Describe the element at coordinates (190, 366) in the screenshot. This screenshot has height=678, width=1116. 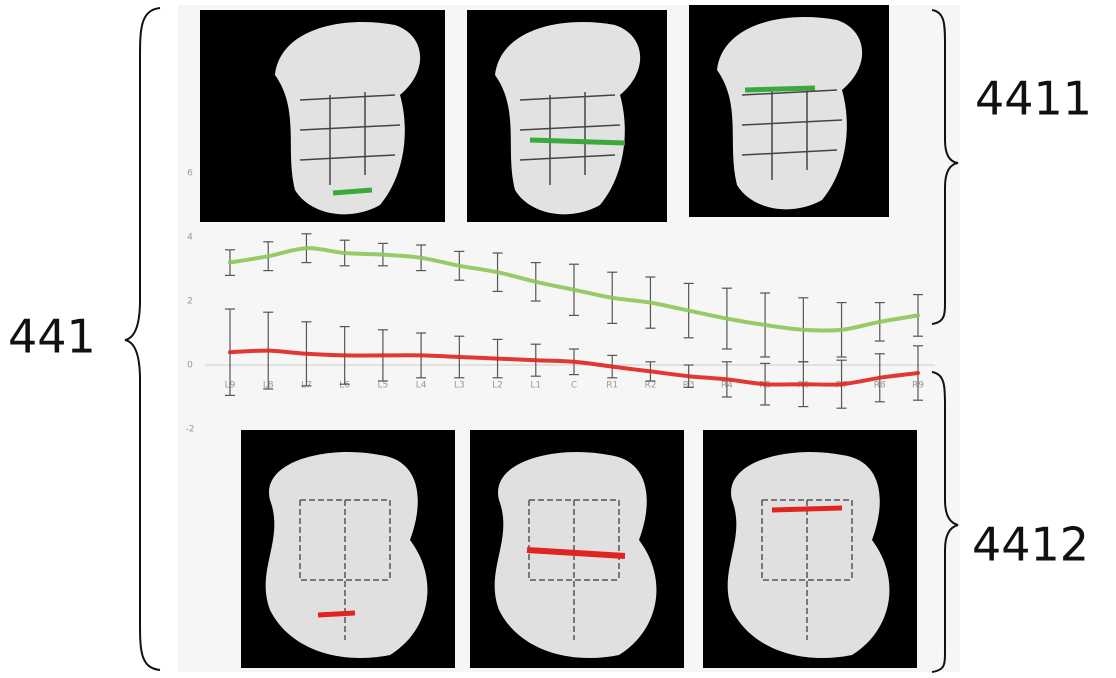
I see `y-tick-label: 0` at that location.